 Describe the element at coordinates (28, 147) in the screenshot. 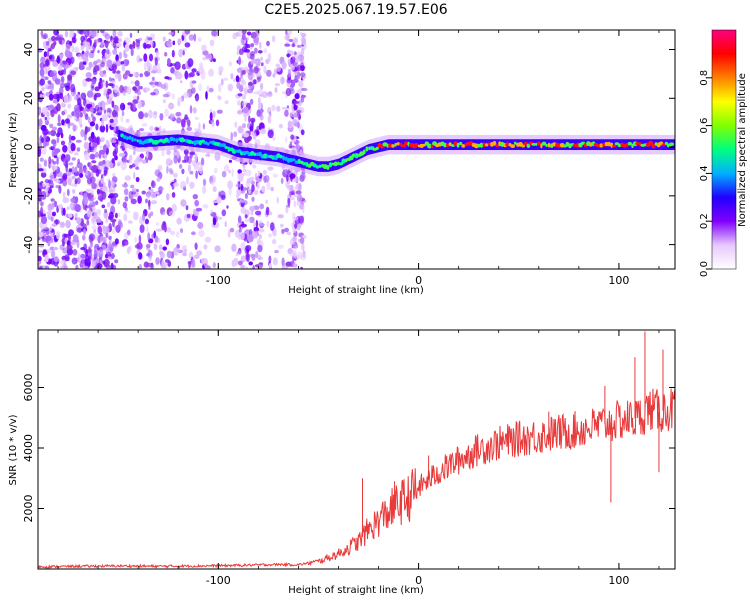

I see `y-tick-label: 0` at that location.